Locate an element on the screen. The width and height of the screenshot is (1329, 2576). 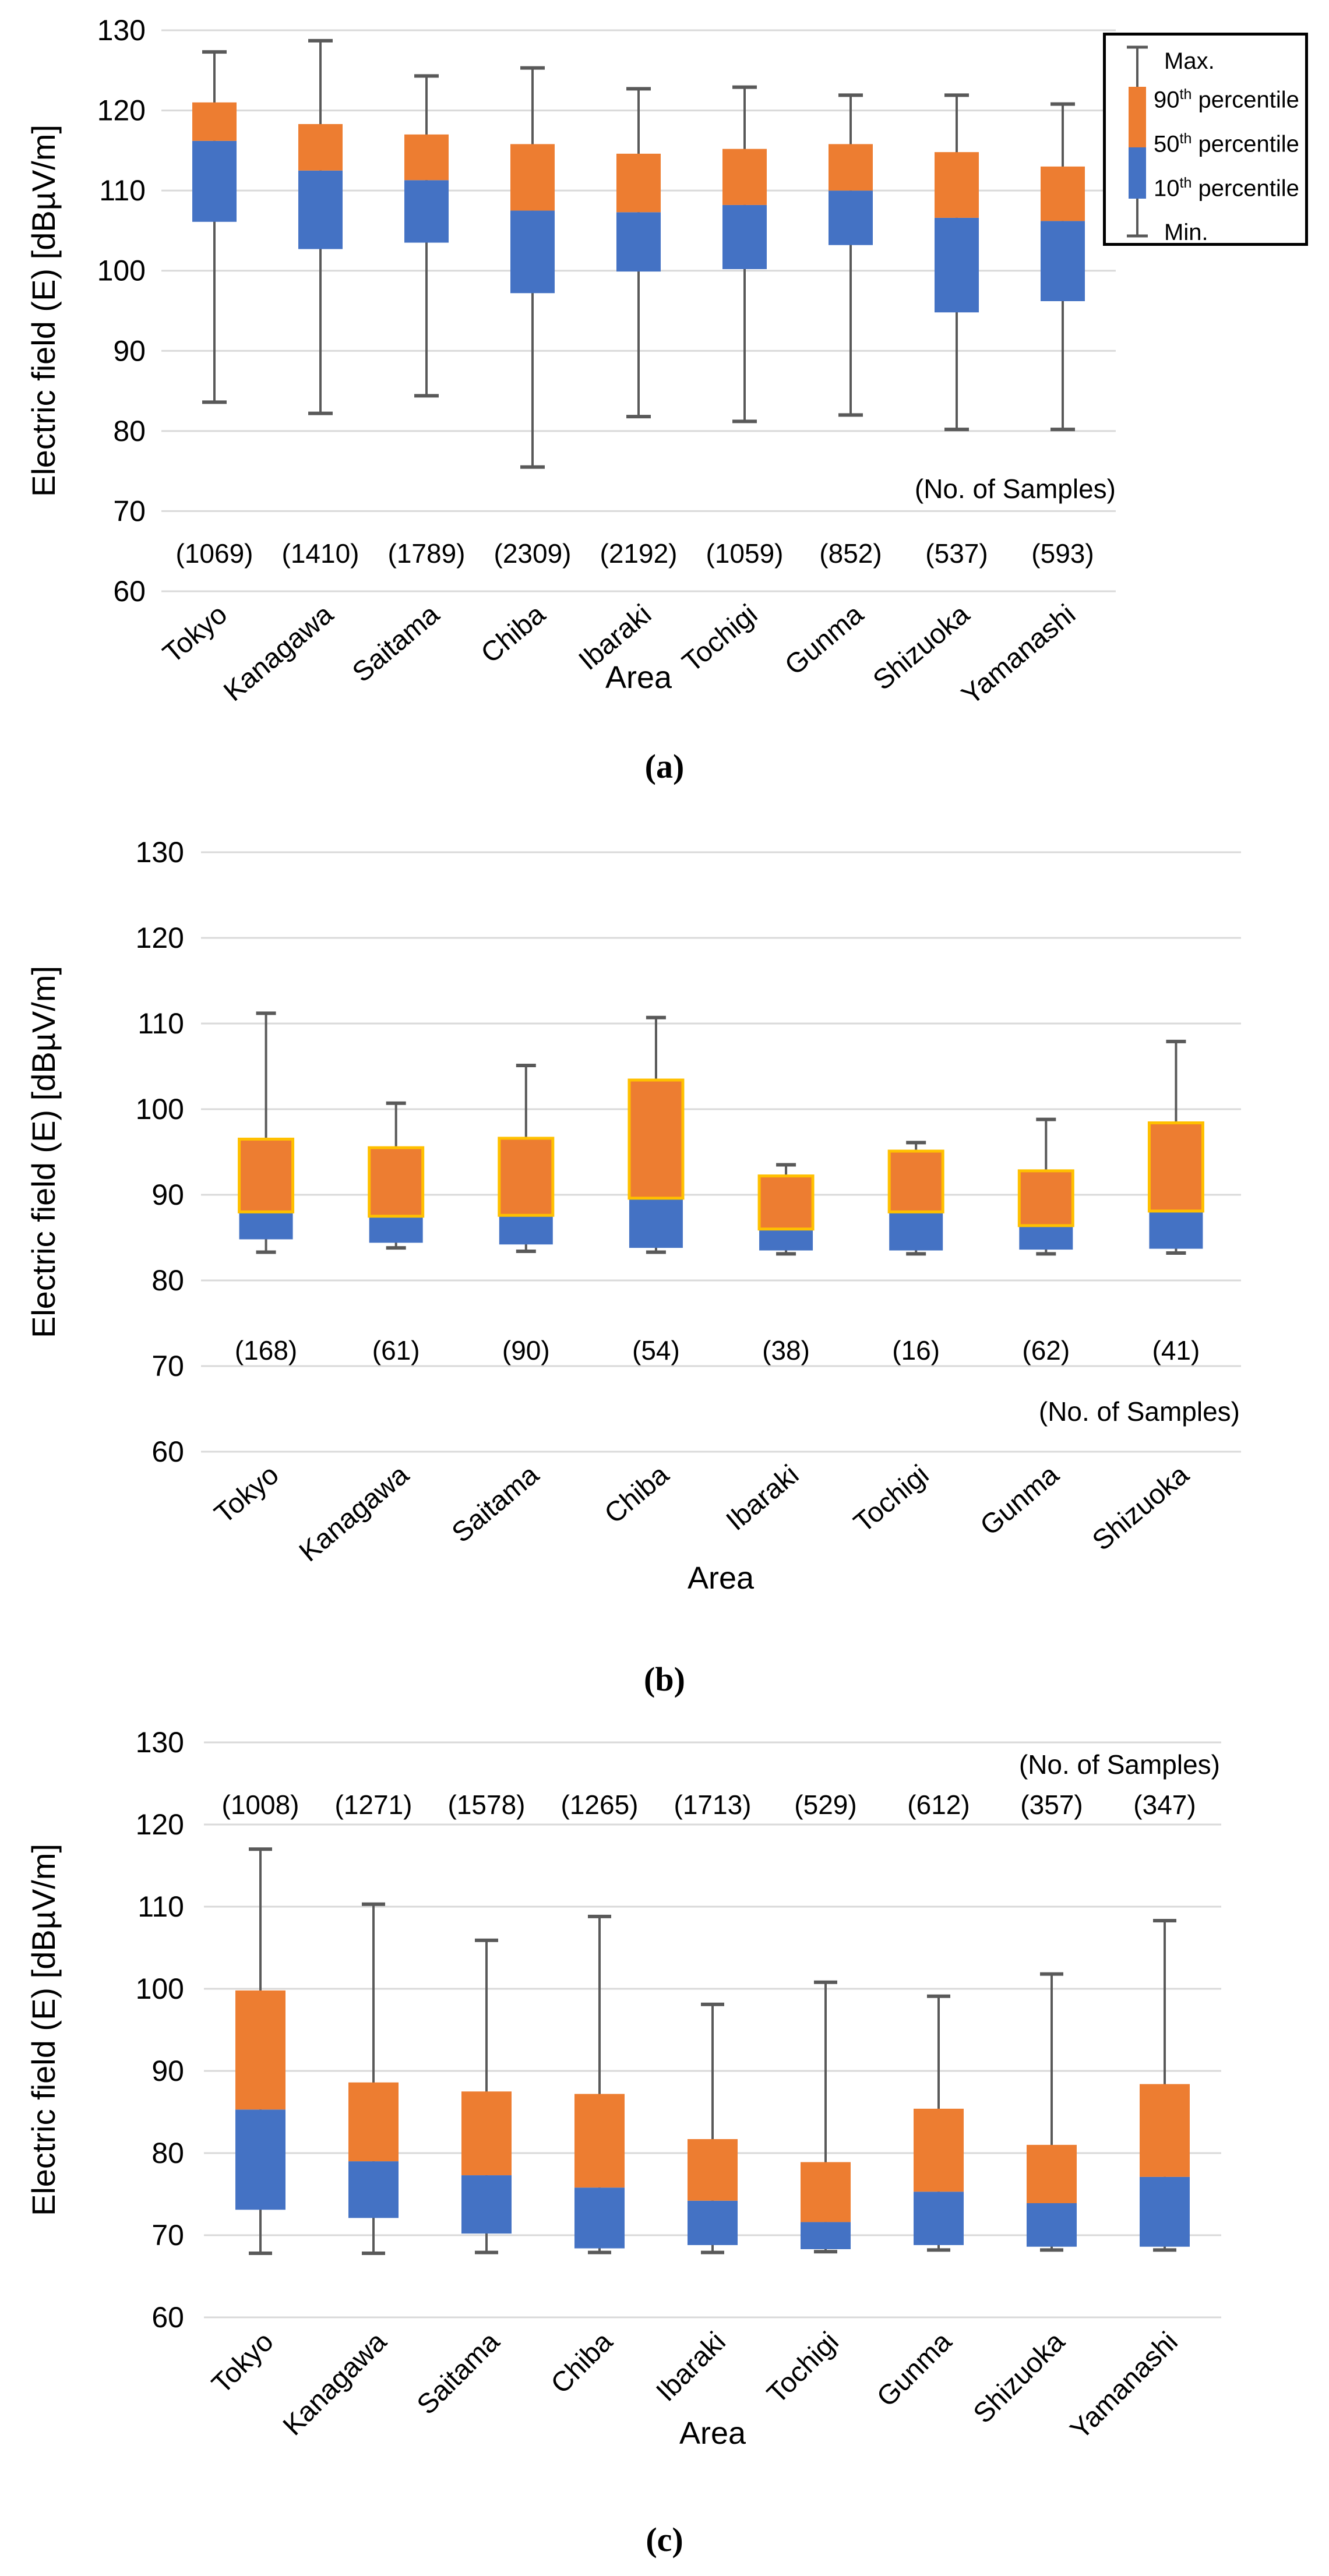
chart-a-box-p10-p50-tokyo is located at coordinates (214, 181).